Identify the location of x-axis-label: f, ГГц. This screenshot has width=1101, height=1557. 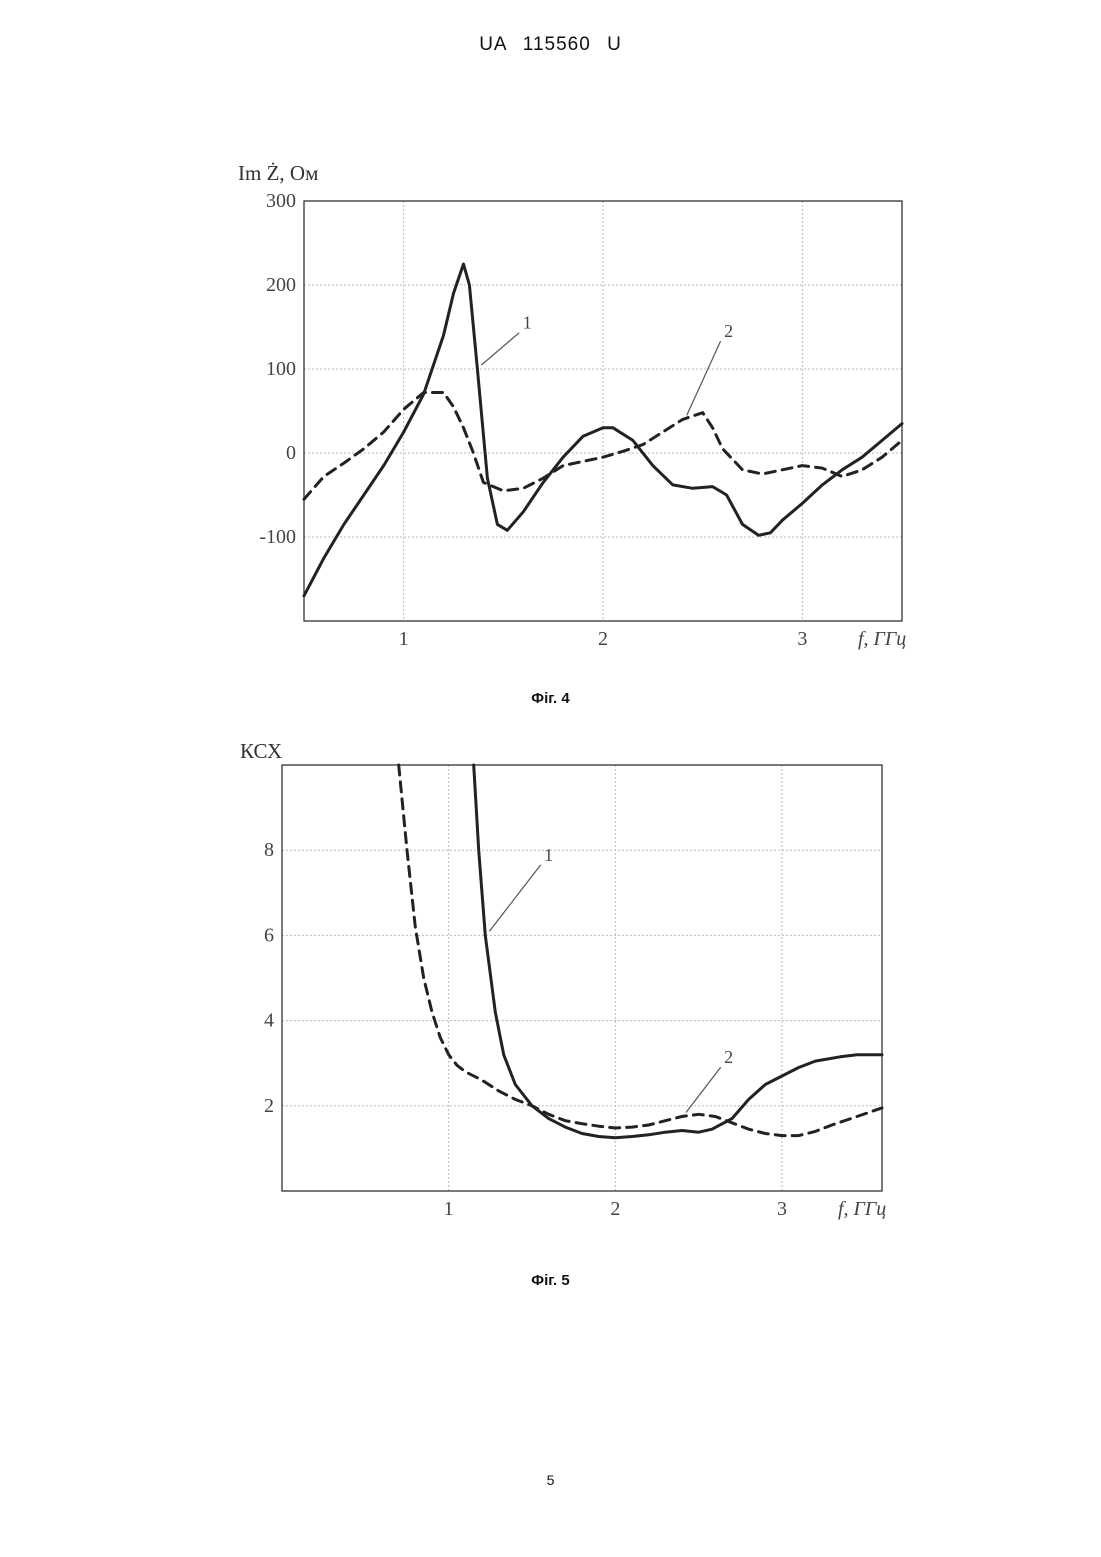
(862, 1209).